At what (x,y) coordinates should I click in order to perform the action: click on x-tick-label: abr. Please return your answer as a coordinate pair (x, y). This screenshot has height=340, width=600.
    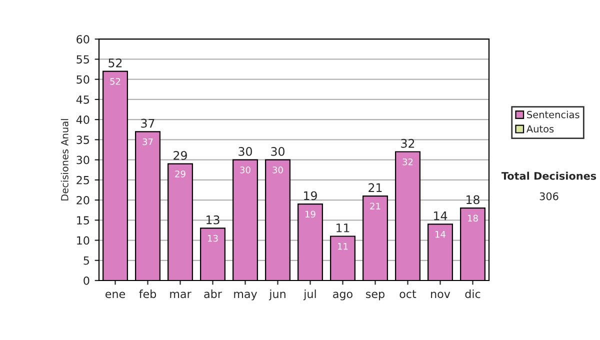
    Looking at the image, I should click on (213, 294).